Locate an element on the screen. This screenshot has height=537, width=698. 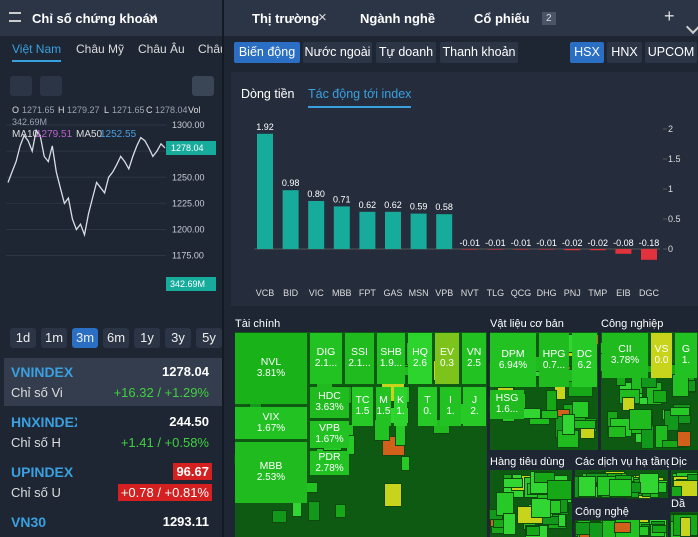
region-tab: Châu Âu is located at coordinates (161, 49).